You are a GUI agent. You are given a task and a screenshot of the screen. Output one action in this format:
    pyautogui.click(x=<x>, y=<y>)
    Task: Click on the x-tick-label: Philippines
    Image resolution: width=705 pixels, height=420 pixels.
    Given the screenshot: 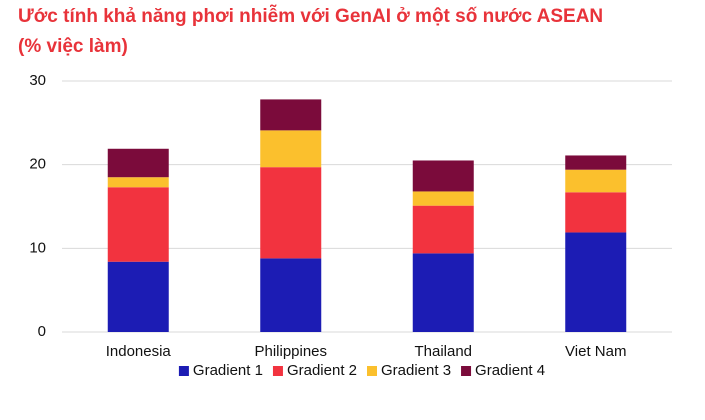 What is the action you would take?
    pyautogui.click(x=290, y=351)
    